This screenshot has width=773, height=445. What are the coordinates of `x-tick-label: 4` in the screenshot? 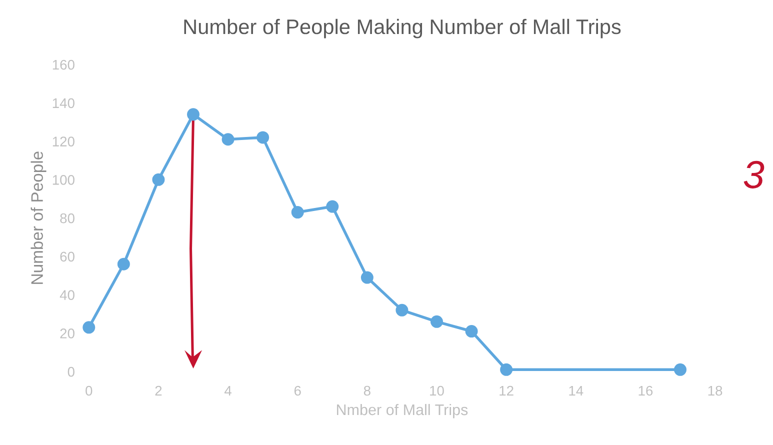 It's located at (228, 391).